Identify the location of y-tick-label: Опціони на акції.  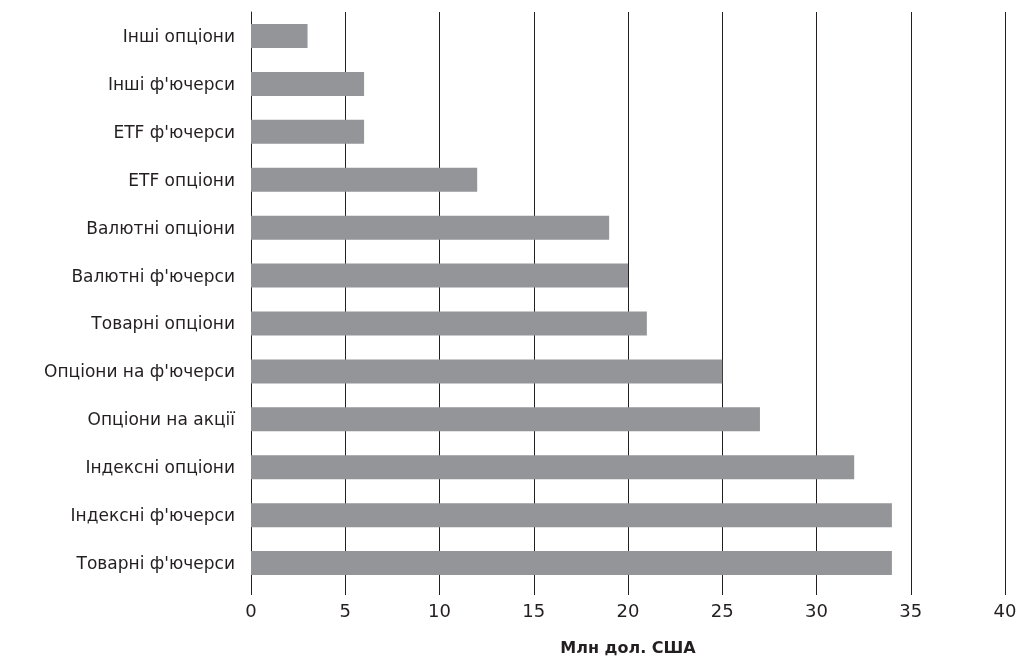
(161, 419).